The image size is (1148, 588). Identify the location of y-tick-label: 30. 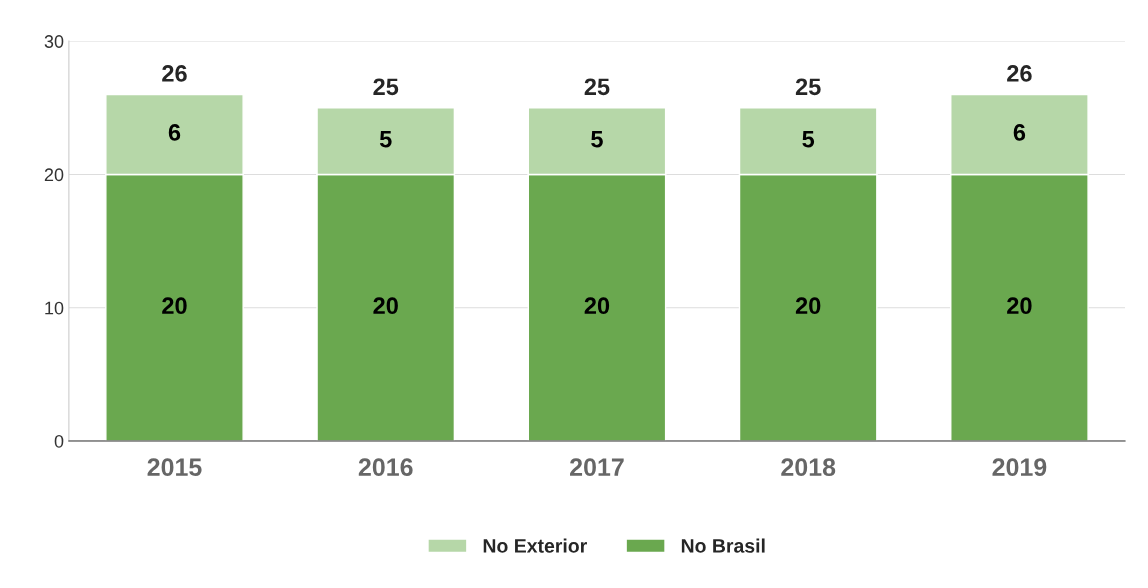
(54, 41).